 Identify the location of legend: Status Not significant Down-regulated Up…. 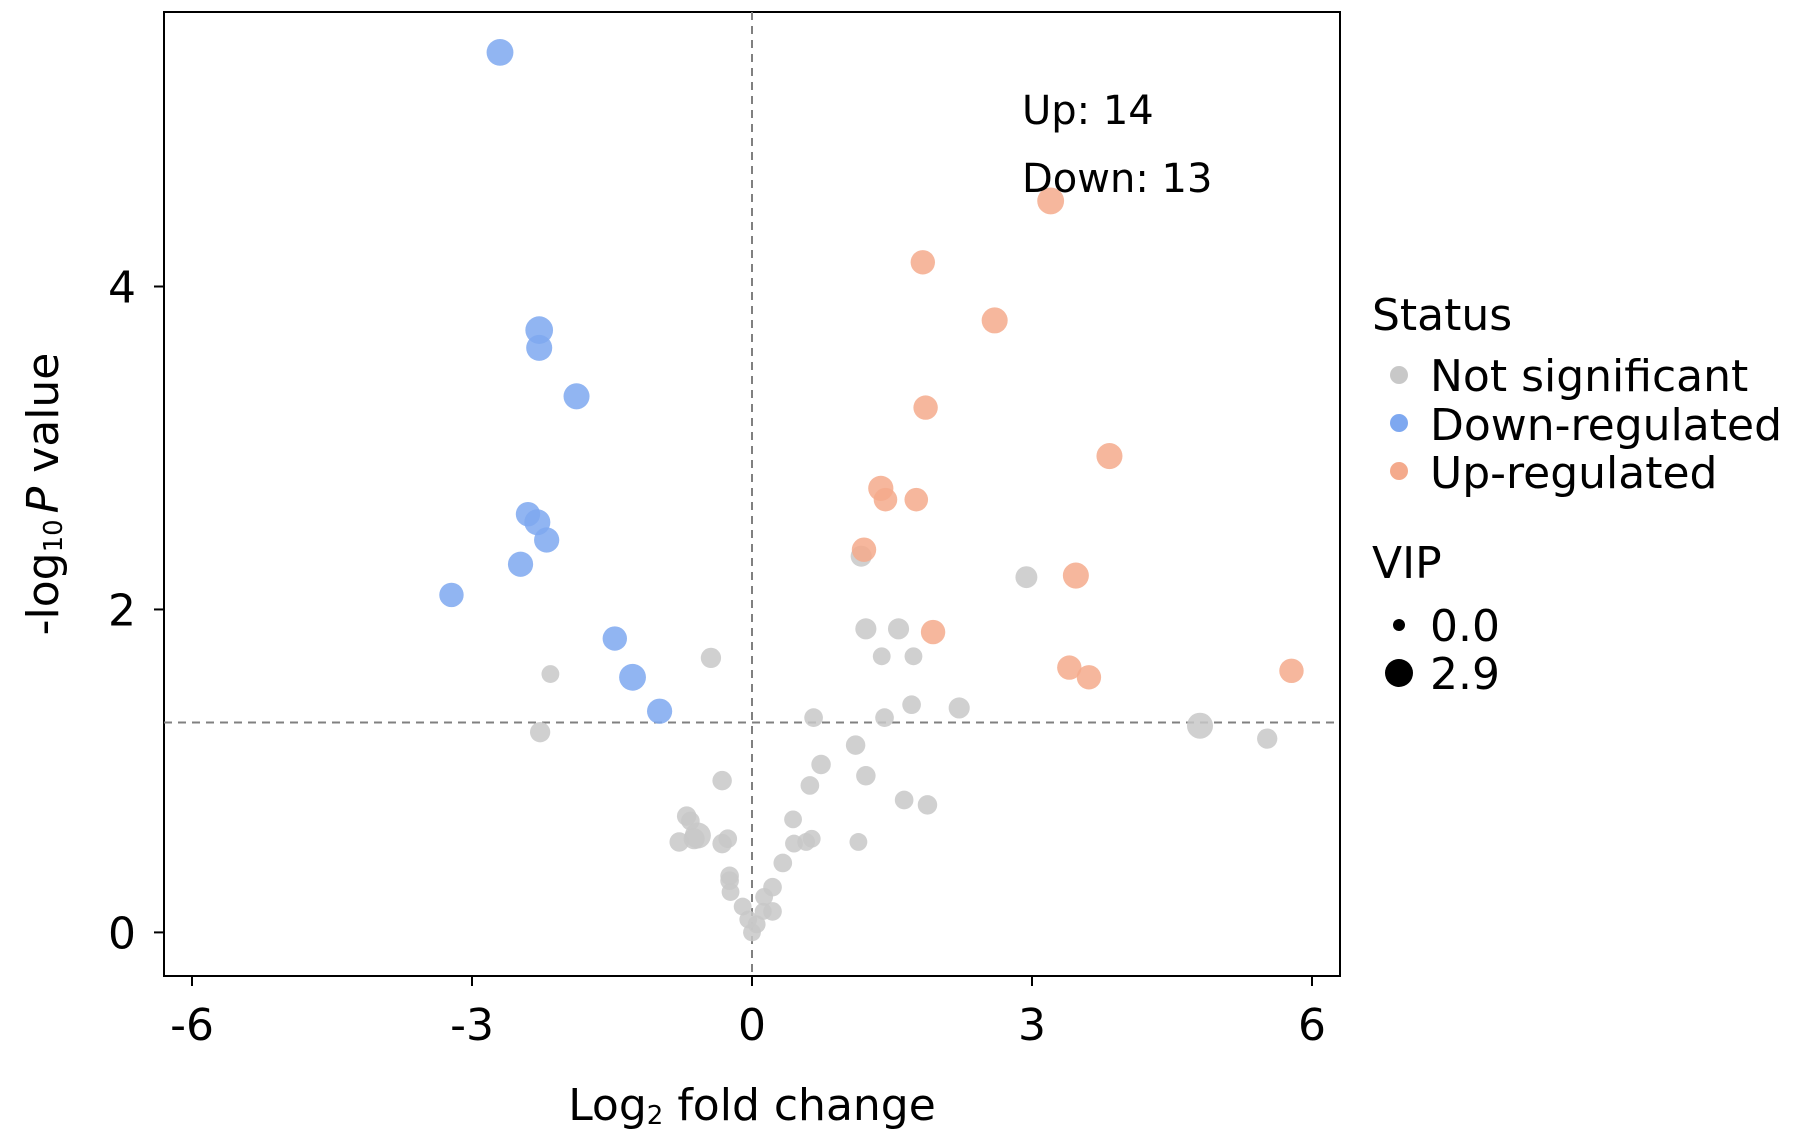
(1577, 495).